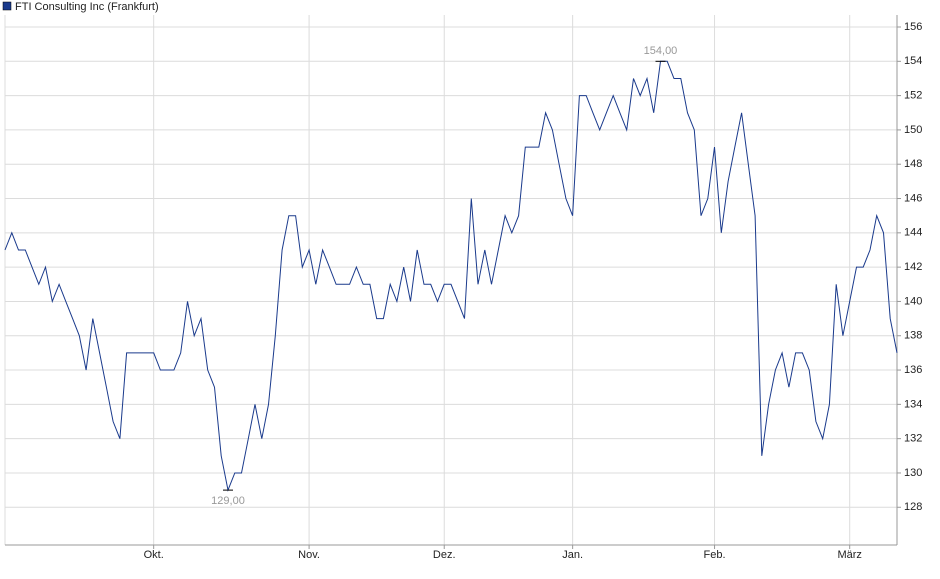 Image resolution: width=940 pixels, height=579 pixels. Describe the element at coordinates (913, 198) in the screenshot. I see `y-tick-label: 146` at that location.